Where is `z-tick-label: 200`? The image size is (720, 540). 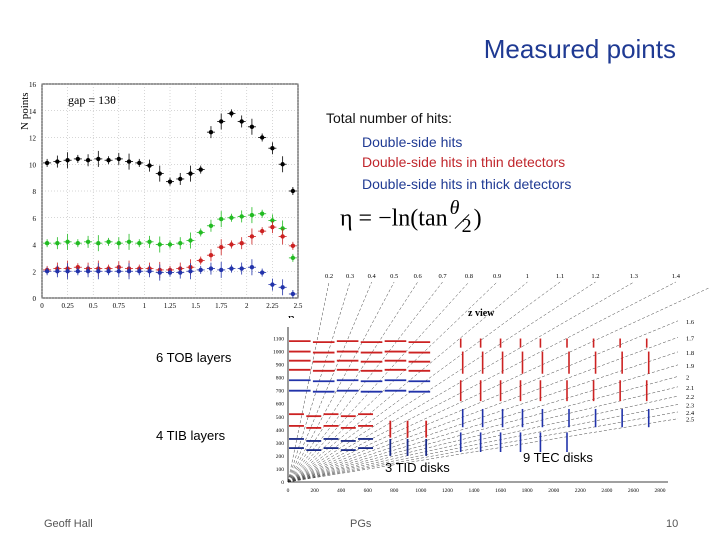 z-tick-label: 200 is located at coordinates (314, 491).